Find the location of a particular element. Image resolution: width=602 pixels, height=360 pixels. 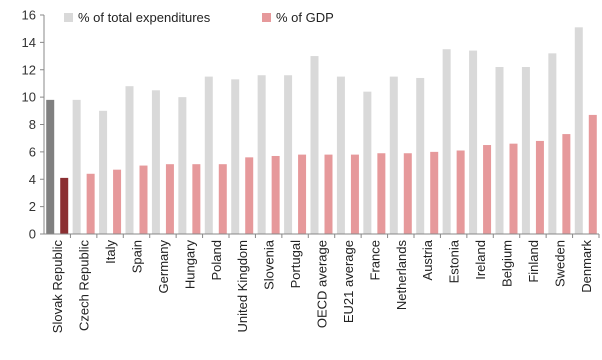

y-tick-label: 2 is located at coordinates (32, 206).